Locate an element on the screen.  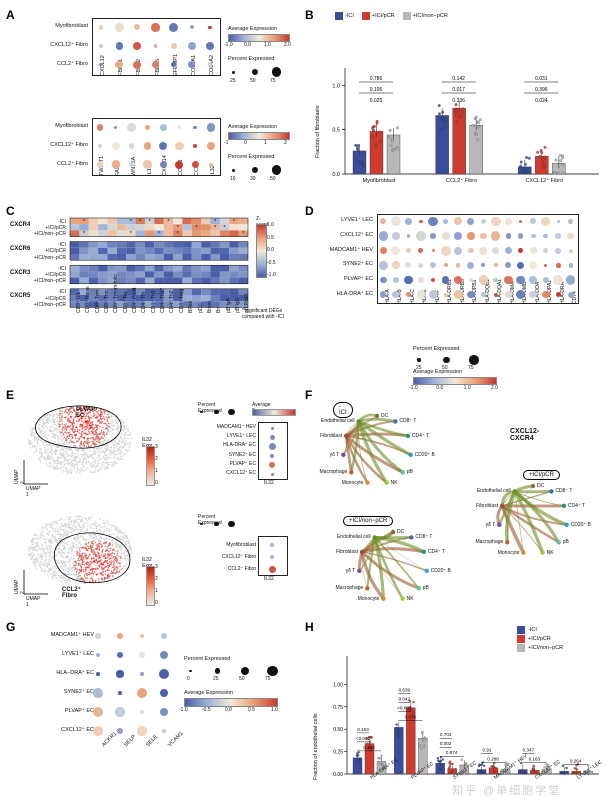
panel-h-ytick: 0.50 is located at coordinates (338, 730).